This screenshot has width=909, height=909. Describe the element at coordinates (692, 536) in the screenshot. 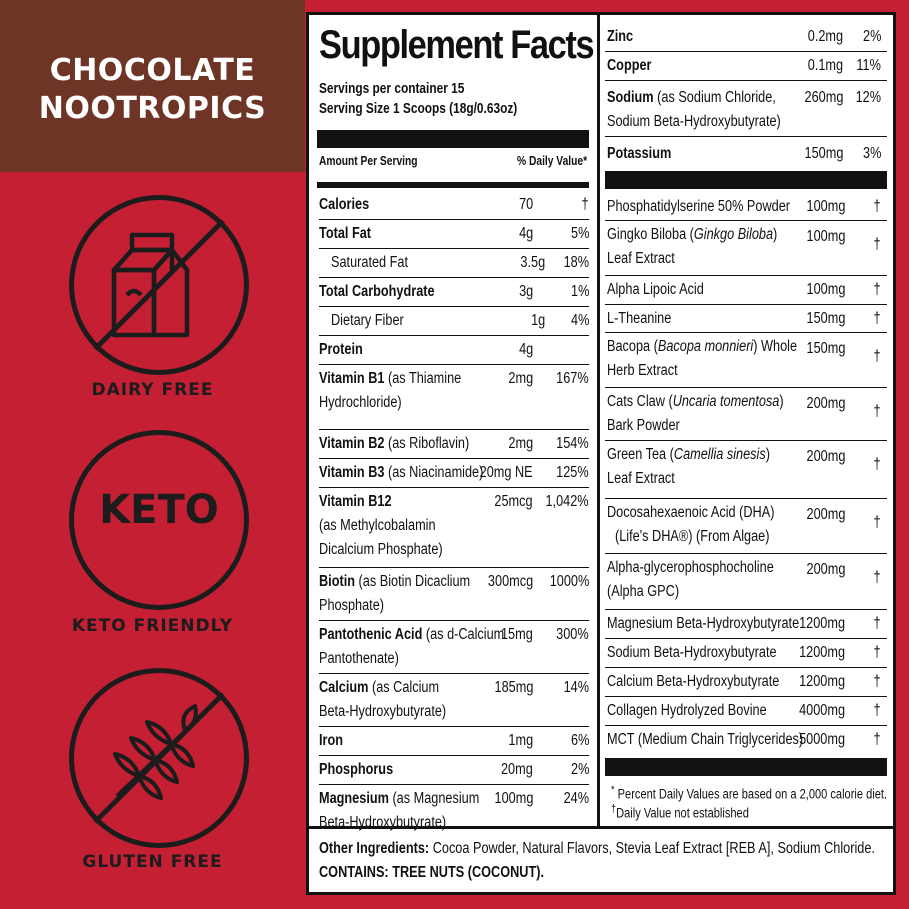

I see `ingredient-name-cont: (Life's DHA®) (From Algae)` at that location.